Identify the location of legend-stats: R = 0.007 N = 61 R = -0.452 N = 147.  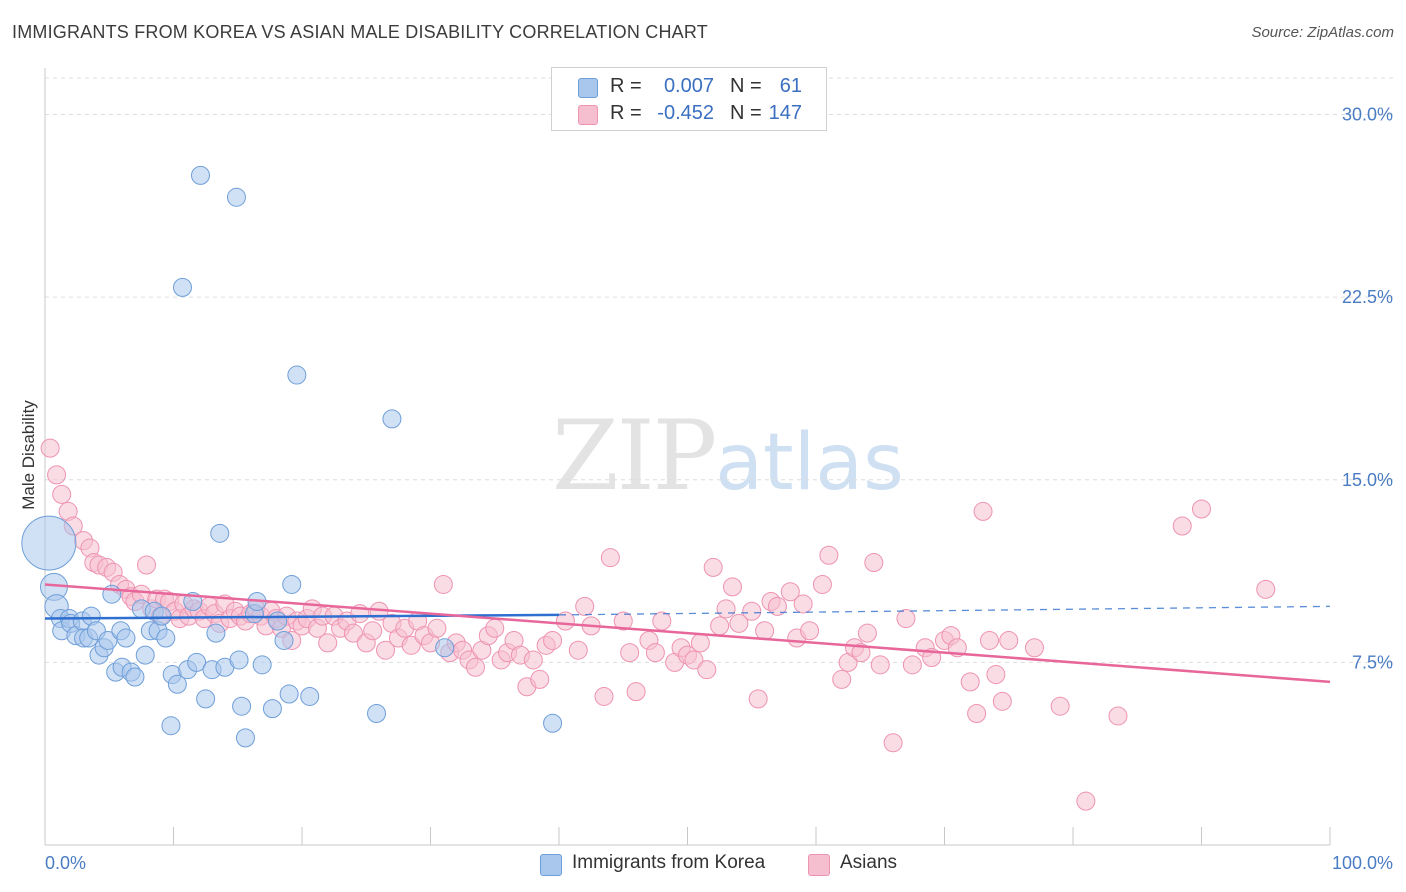
(689, 99).